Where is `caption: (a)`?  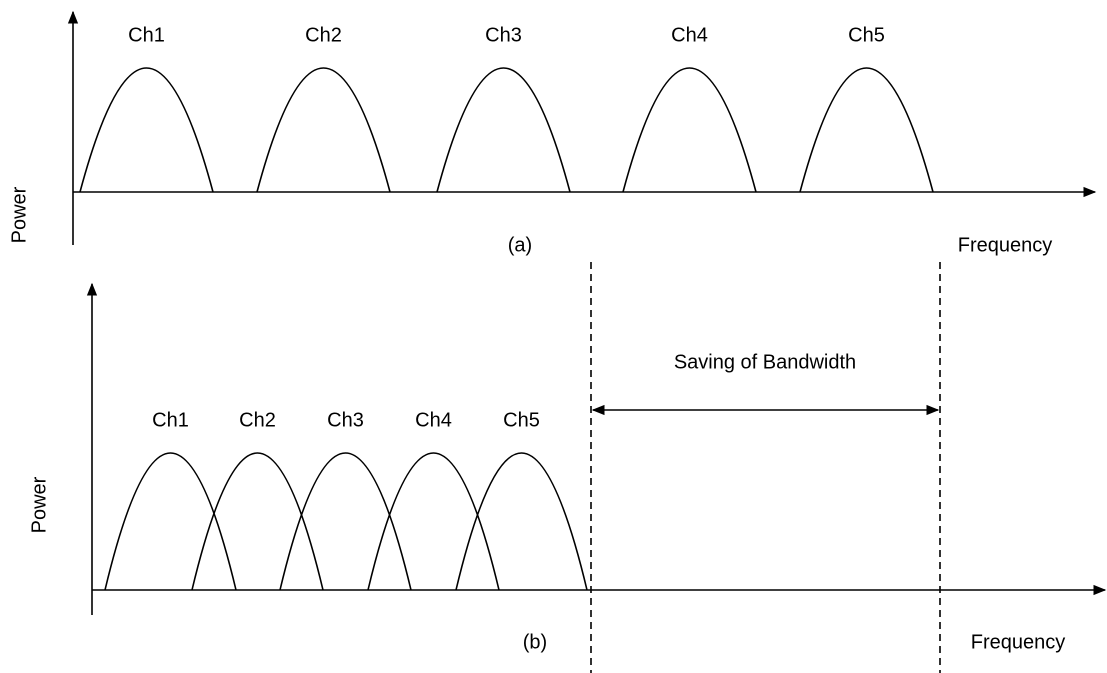
caption: (a) is located at coordinates (520, 245).